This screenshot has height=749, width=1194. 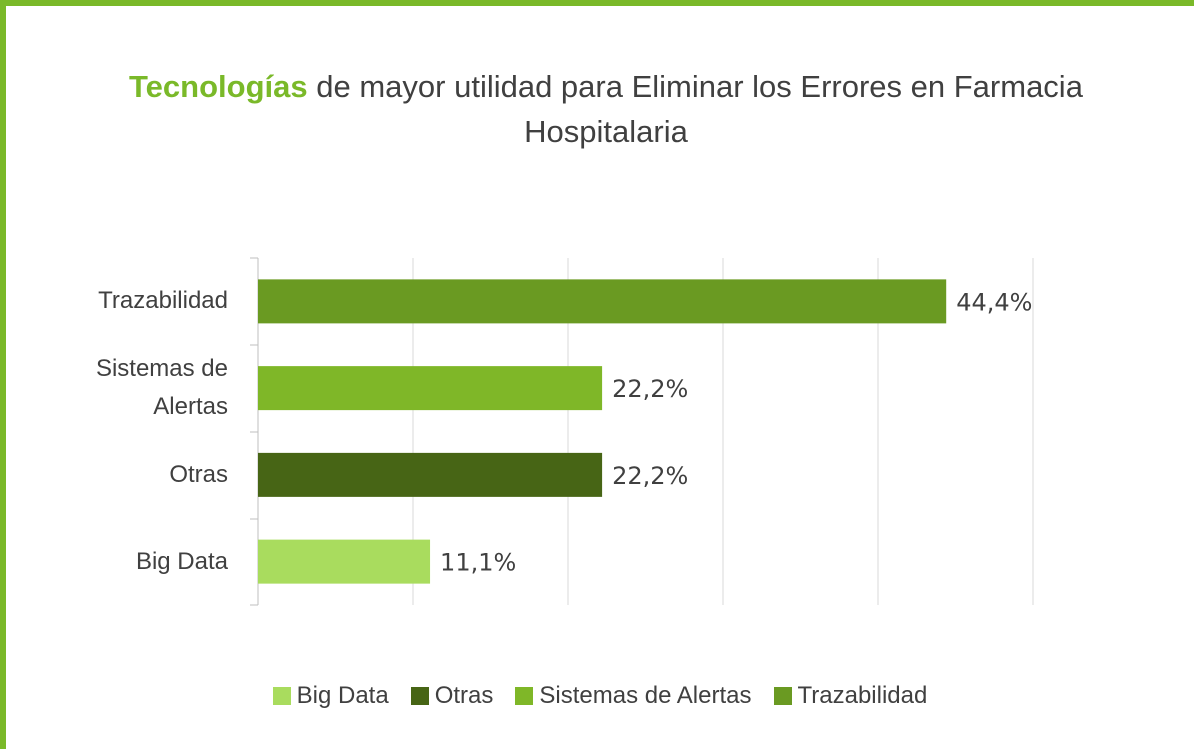 I want to click on legend-item: Sistemas de Alertas, so click(x=633, y=696).